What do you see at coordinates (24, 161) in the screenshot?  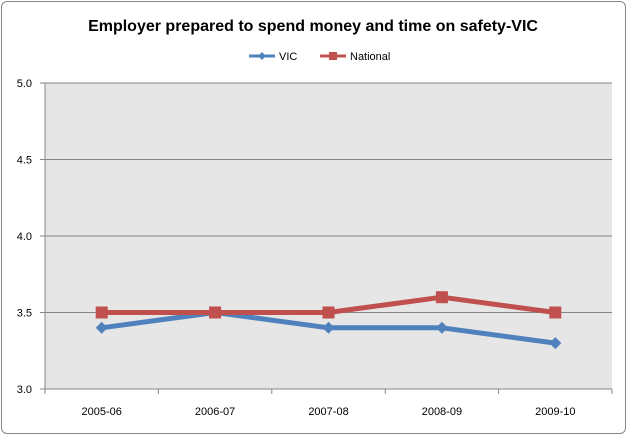 I see `y-tick-label: 4.5` at bounding box center [24, 161].